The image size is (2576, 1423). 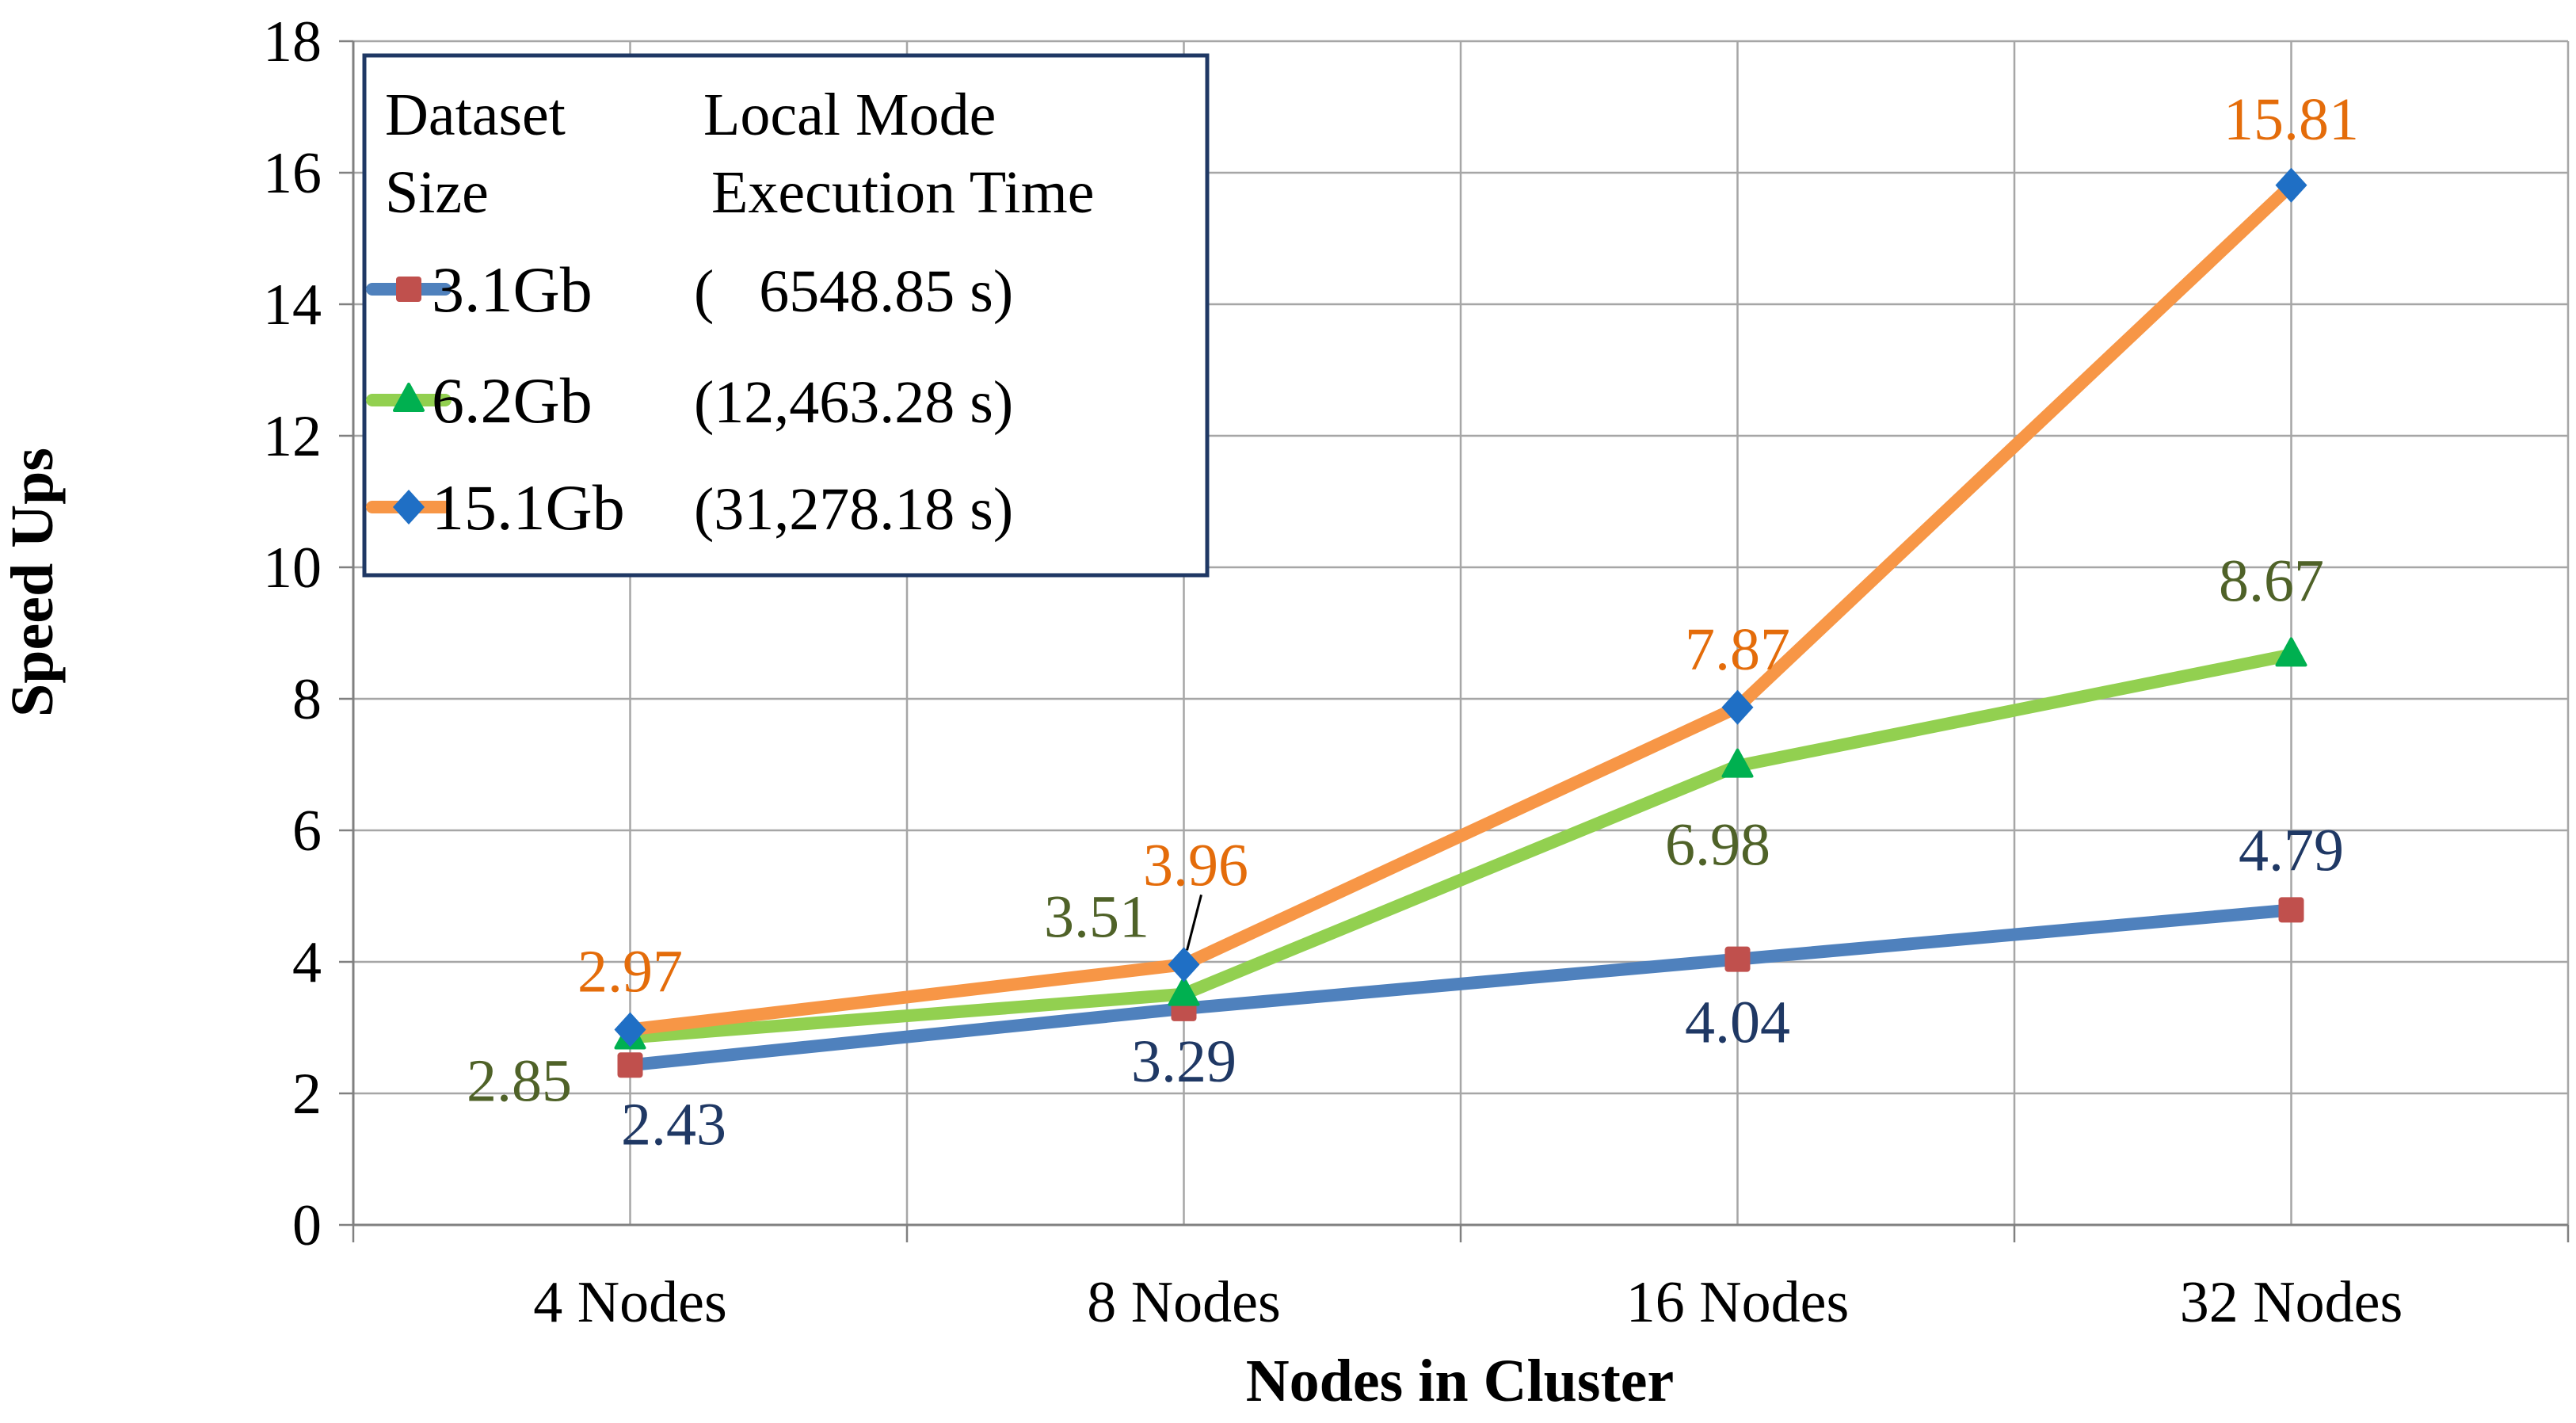 I want to click on data-label-6.2Gb: 2.85, so click(x=519, y=1080).